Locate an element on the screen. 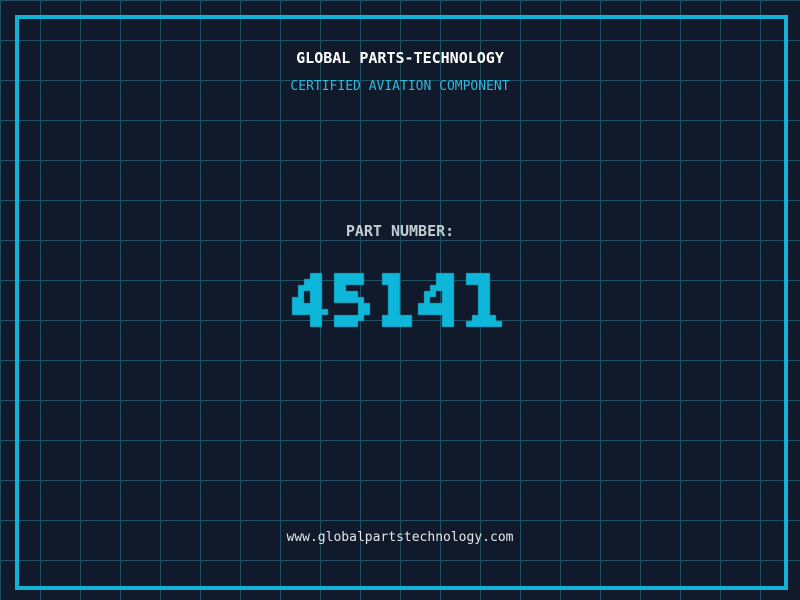  company-title: GLOBAL PARTS-TECHNOLOGY is located at coordinates (400, 58).